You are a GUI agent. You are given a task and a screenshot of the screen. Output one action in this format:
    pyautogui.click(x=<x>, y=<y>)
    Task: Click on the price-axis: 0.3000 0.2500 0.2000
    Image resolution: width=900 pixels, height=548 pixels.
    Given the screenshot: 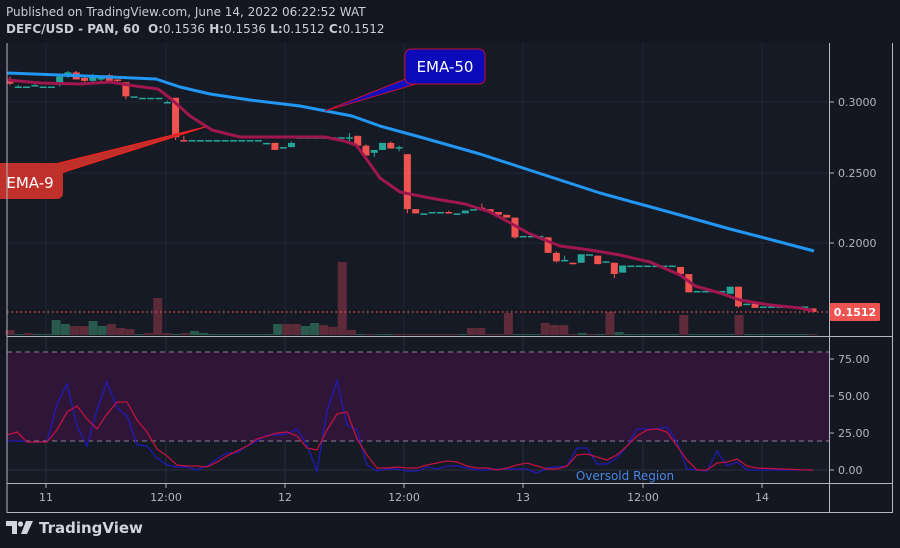 What is the action you would take?
    pyautogui.click(x=853, y=173)
    